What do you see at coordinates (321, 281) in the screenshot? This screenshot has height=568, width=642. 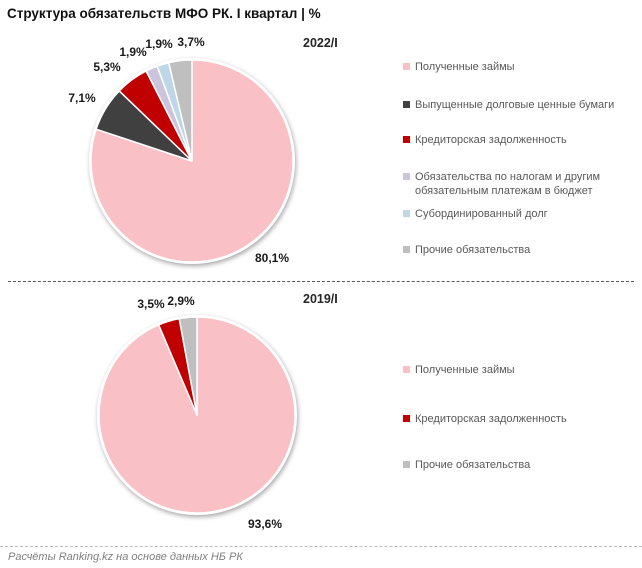 I see `section-divider` at bounding box center [321, 281].